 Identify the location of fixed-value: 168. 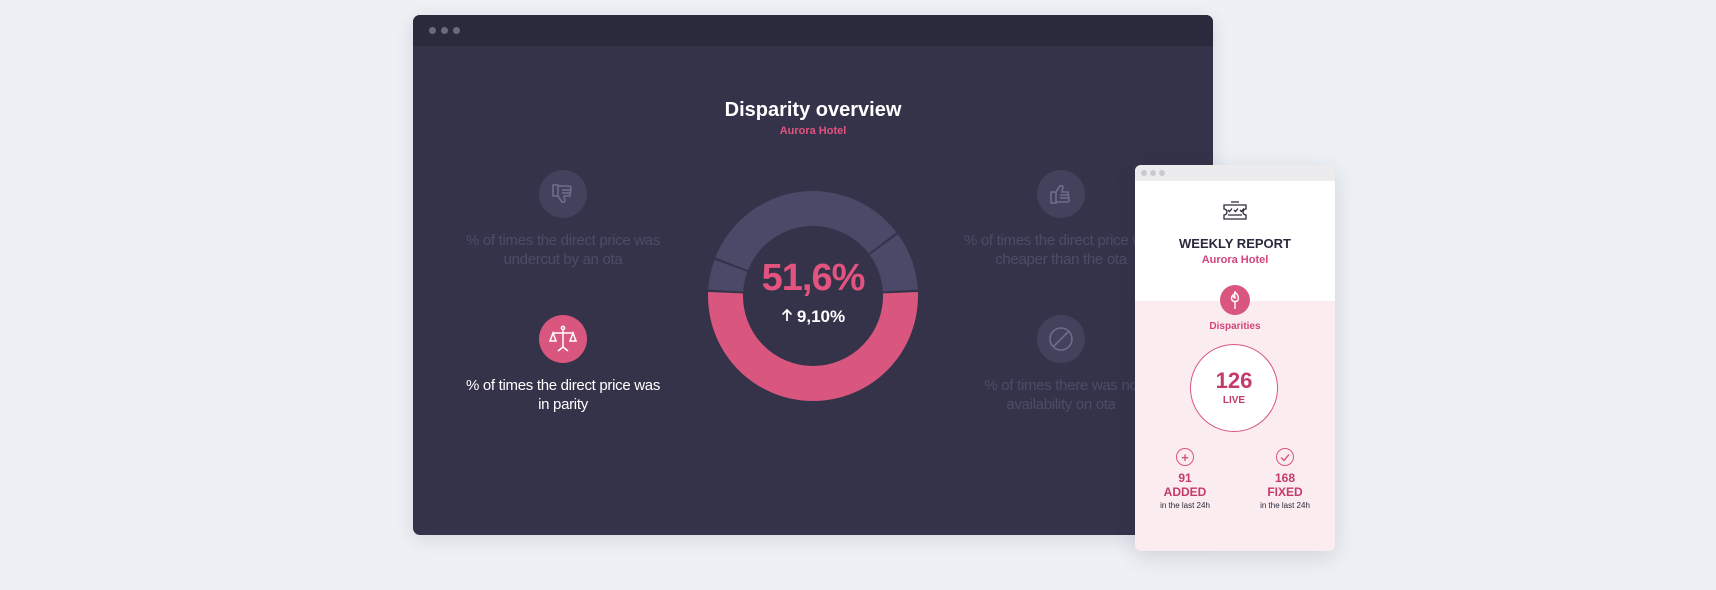
(1285, 478).